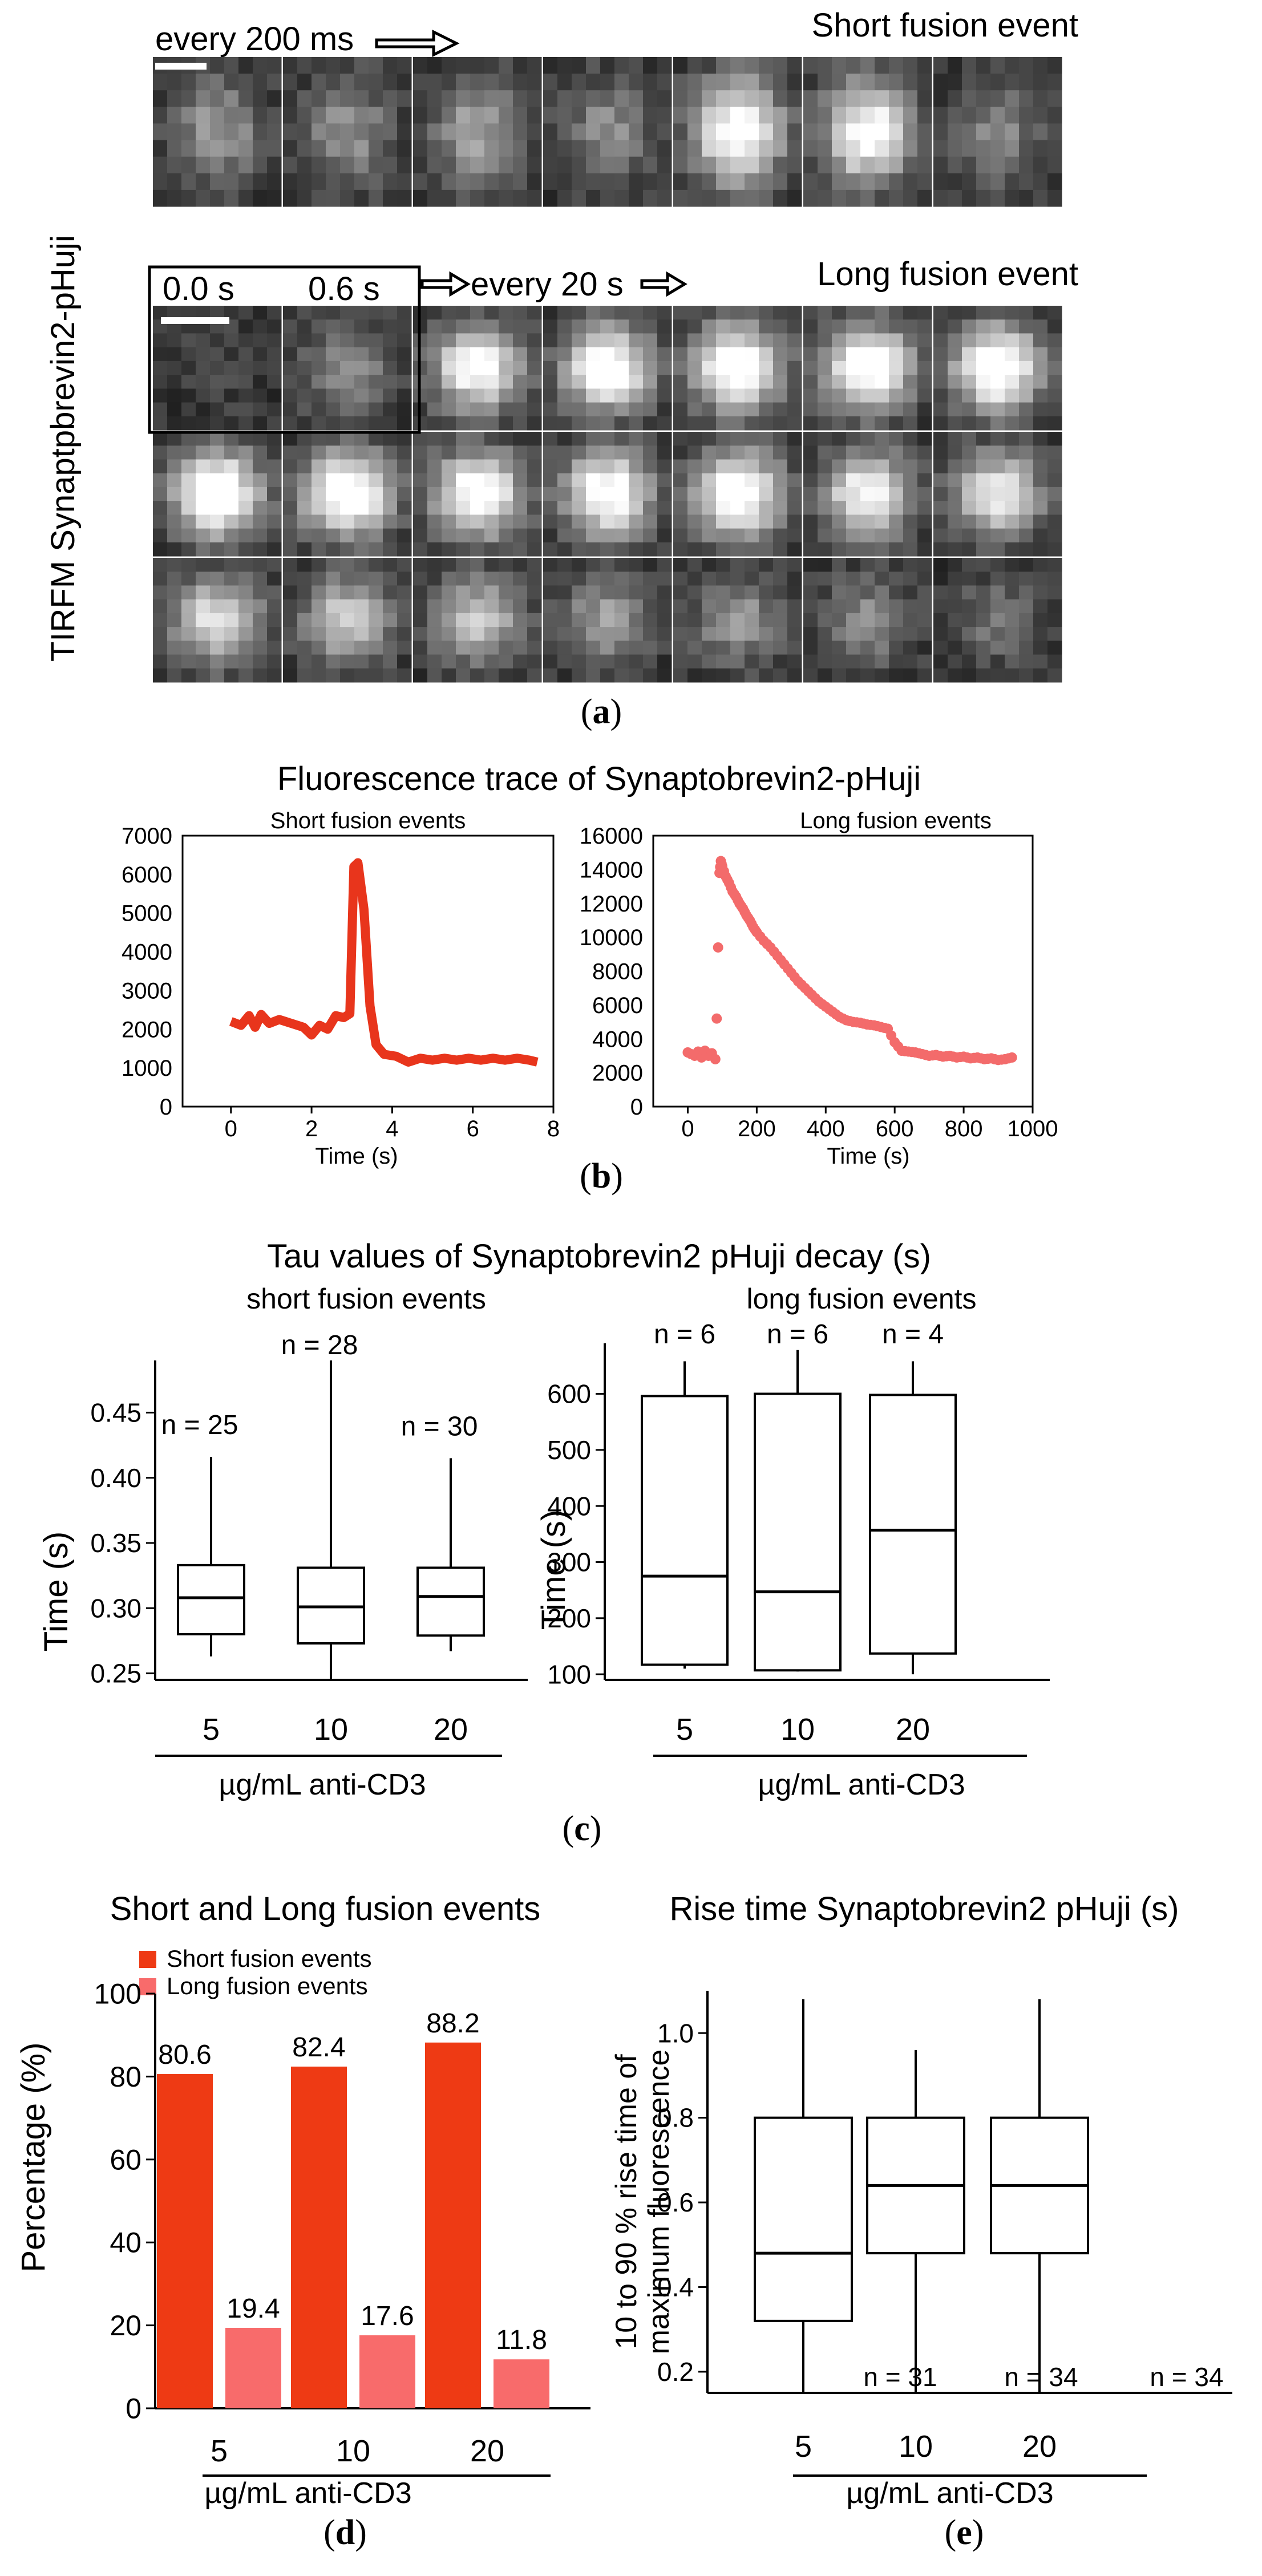 Image resolution: width=1262 pixels, height=2576 pixels. Describe the element at coordinates (924, 1908) in the screenshot. I see `panel-e-title: Rise time Synaptobrevin2 pHuji (s)` at that location.